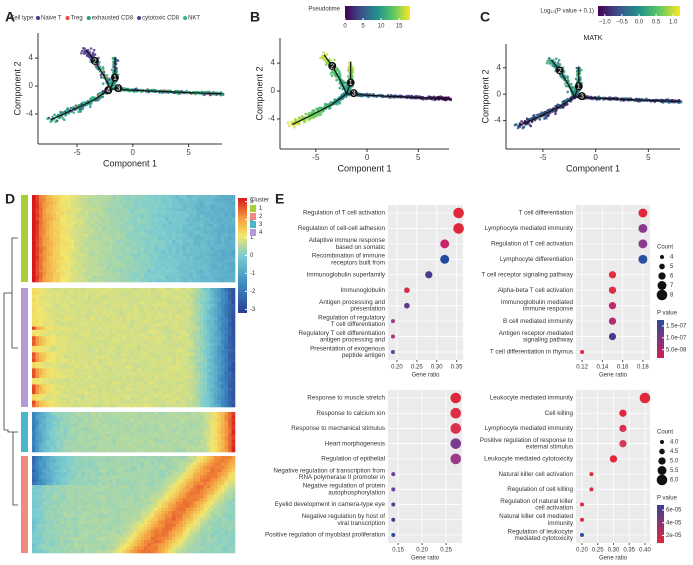 Image resolution: width=693 pixels, height=565 pixels. I want to click on x-tick-label: -5, so click(316, 157).